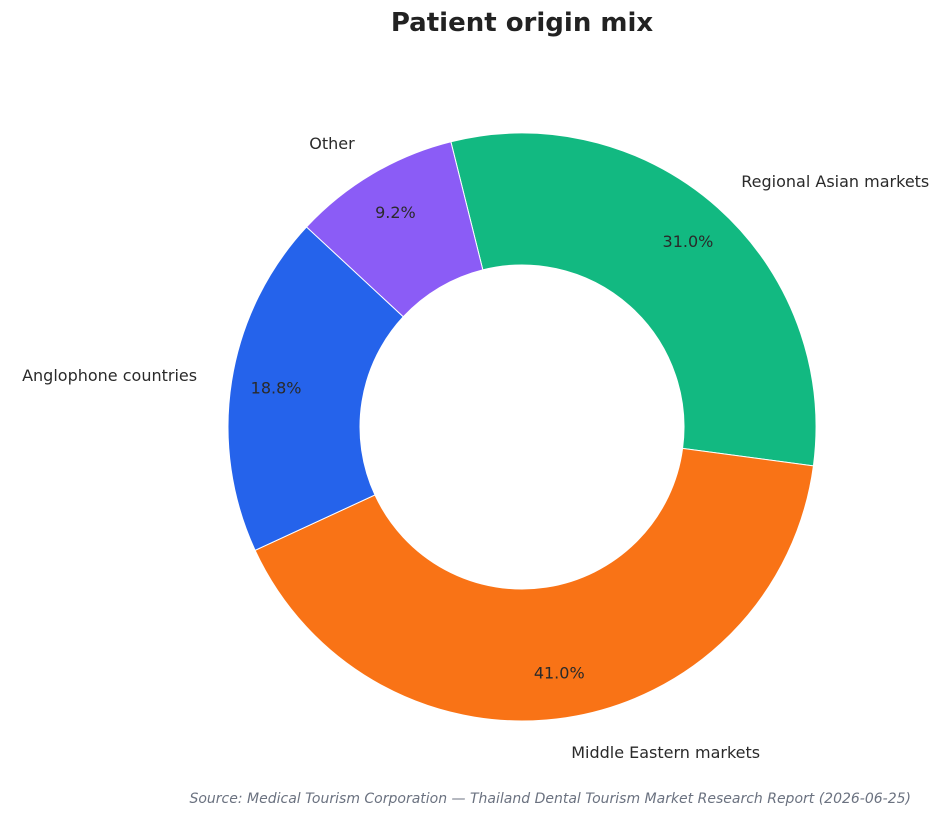 Image resolution: width=939 pixels, height=824 pixels. Describe the element at coordinates (835, 181) in the screenshot. I see `category-label-regional-asian-markets: Regional Asian markets` at that location.